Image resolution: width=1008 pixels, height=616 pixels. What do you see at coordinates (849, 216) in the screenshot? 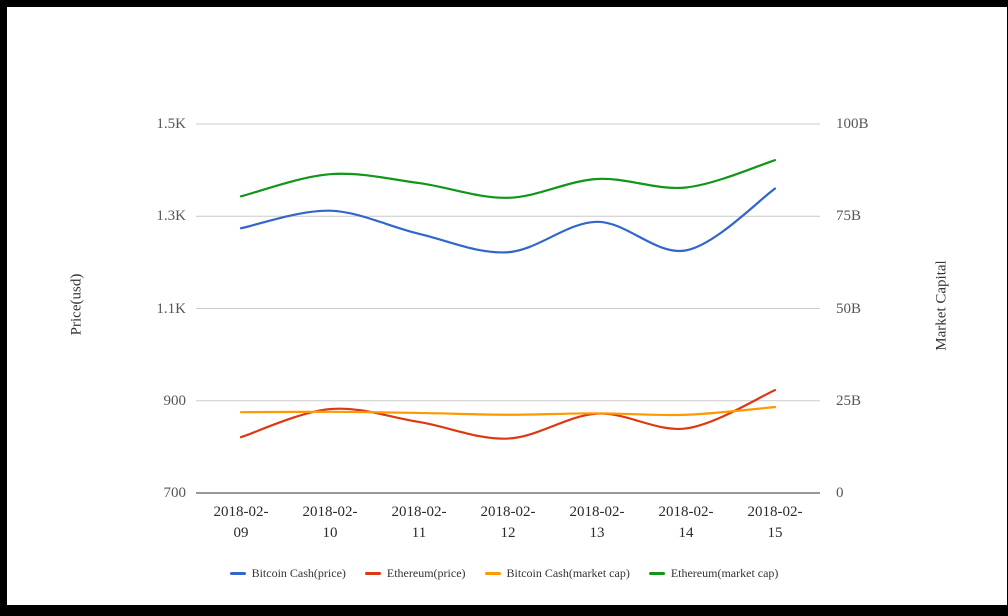
I see `y-tick-right: 75B` at bounding box center [849, 216].